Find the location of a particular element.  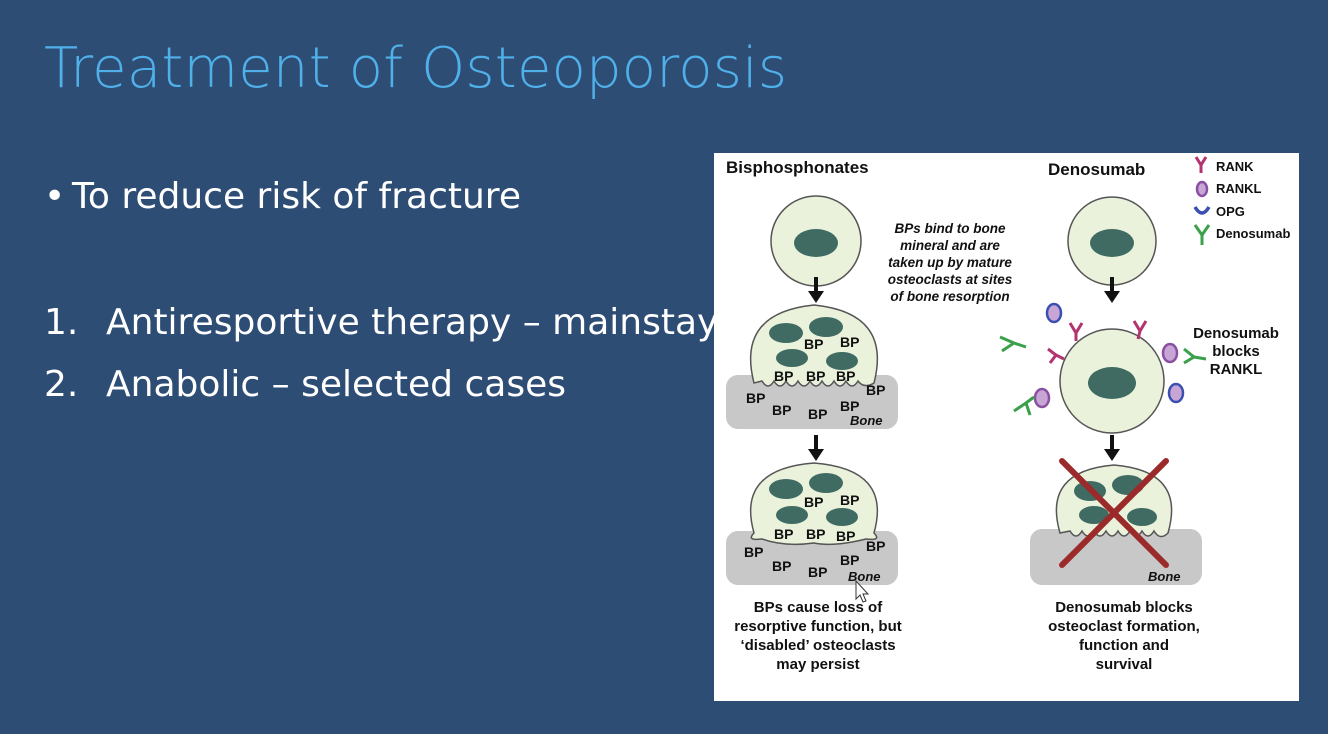

rank-receptors is located at coordinates (1097, 342).